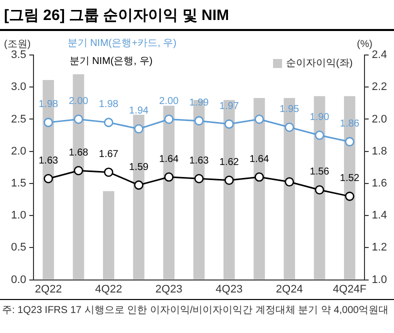 Image resolution: width=394 pixels, height=333 pixels. I want to click on data-label: 1.59, so click(139, 167).